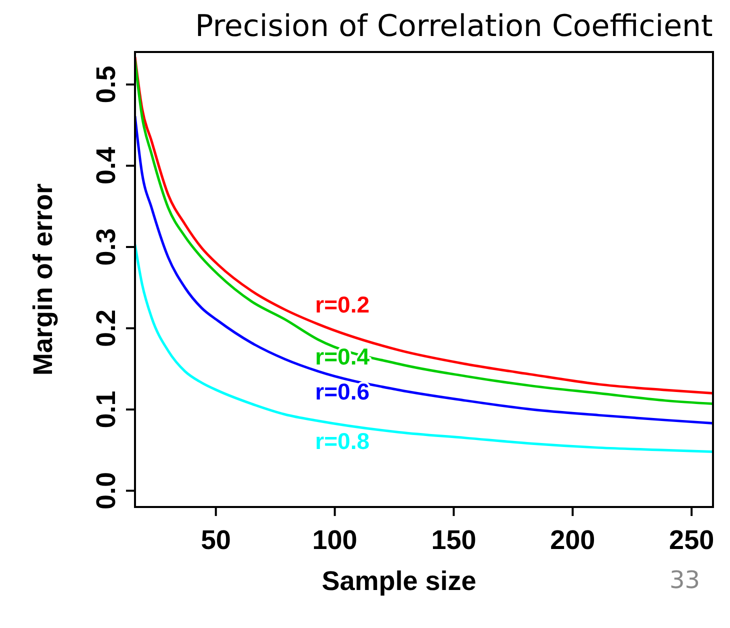 The image size is (730, 628). What do you see at coordinates (106, 491) in the screenshot?
I see `y-tick-label: 0.0` at bounding box center [106, 491].